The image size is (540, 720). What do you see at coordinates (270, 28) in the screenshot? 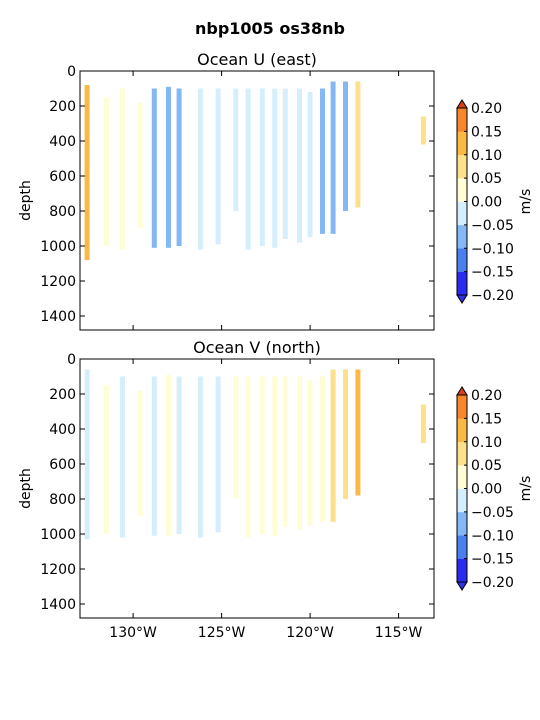
I see `figure-title: nbp1005 os38nb` at bounding box center [270, 28].